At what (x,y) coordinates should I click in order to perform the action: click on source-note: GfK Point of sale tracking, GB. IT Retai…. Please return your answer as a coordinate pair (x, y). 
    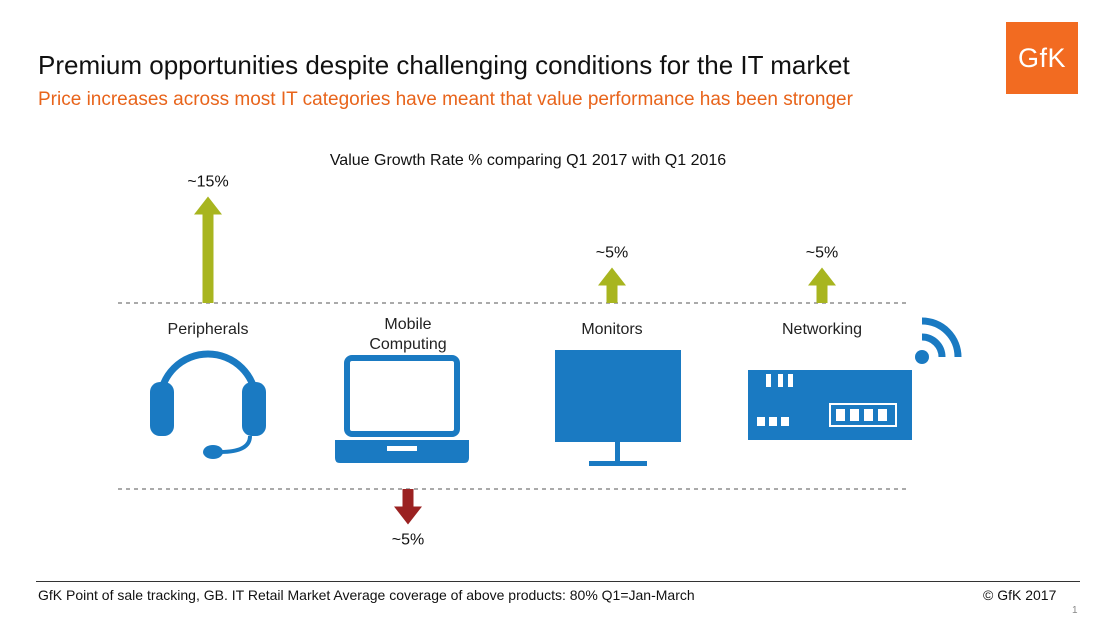
    Looking at the image, I should click on (366, 595).